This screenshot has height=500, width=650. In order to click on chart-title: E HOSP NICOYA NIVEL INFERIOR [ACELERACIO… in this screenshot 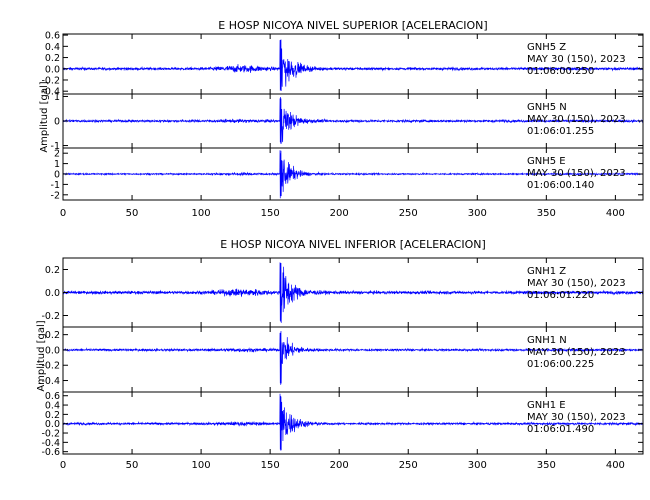, I will do `click(353, 244)`.